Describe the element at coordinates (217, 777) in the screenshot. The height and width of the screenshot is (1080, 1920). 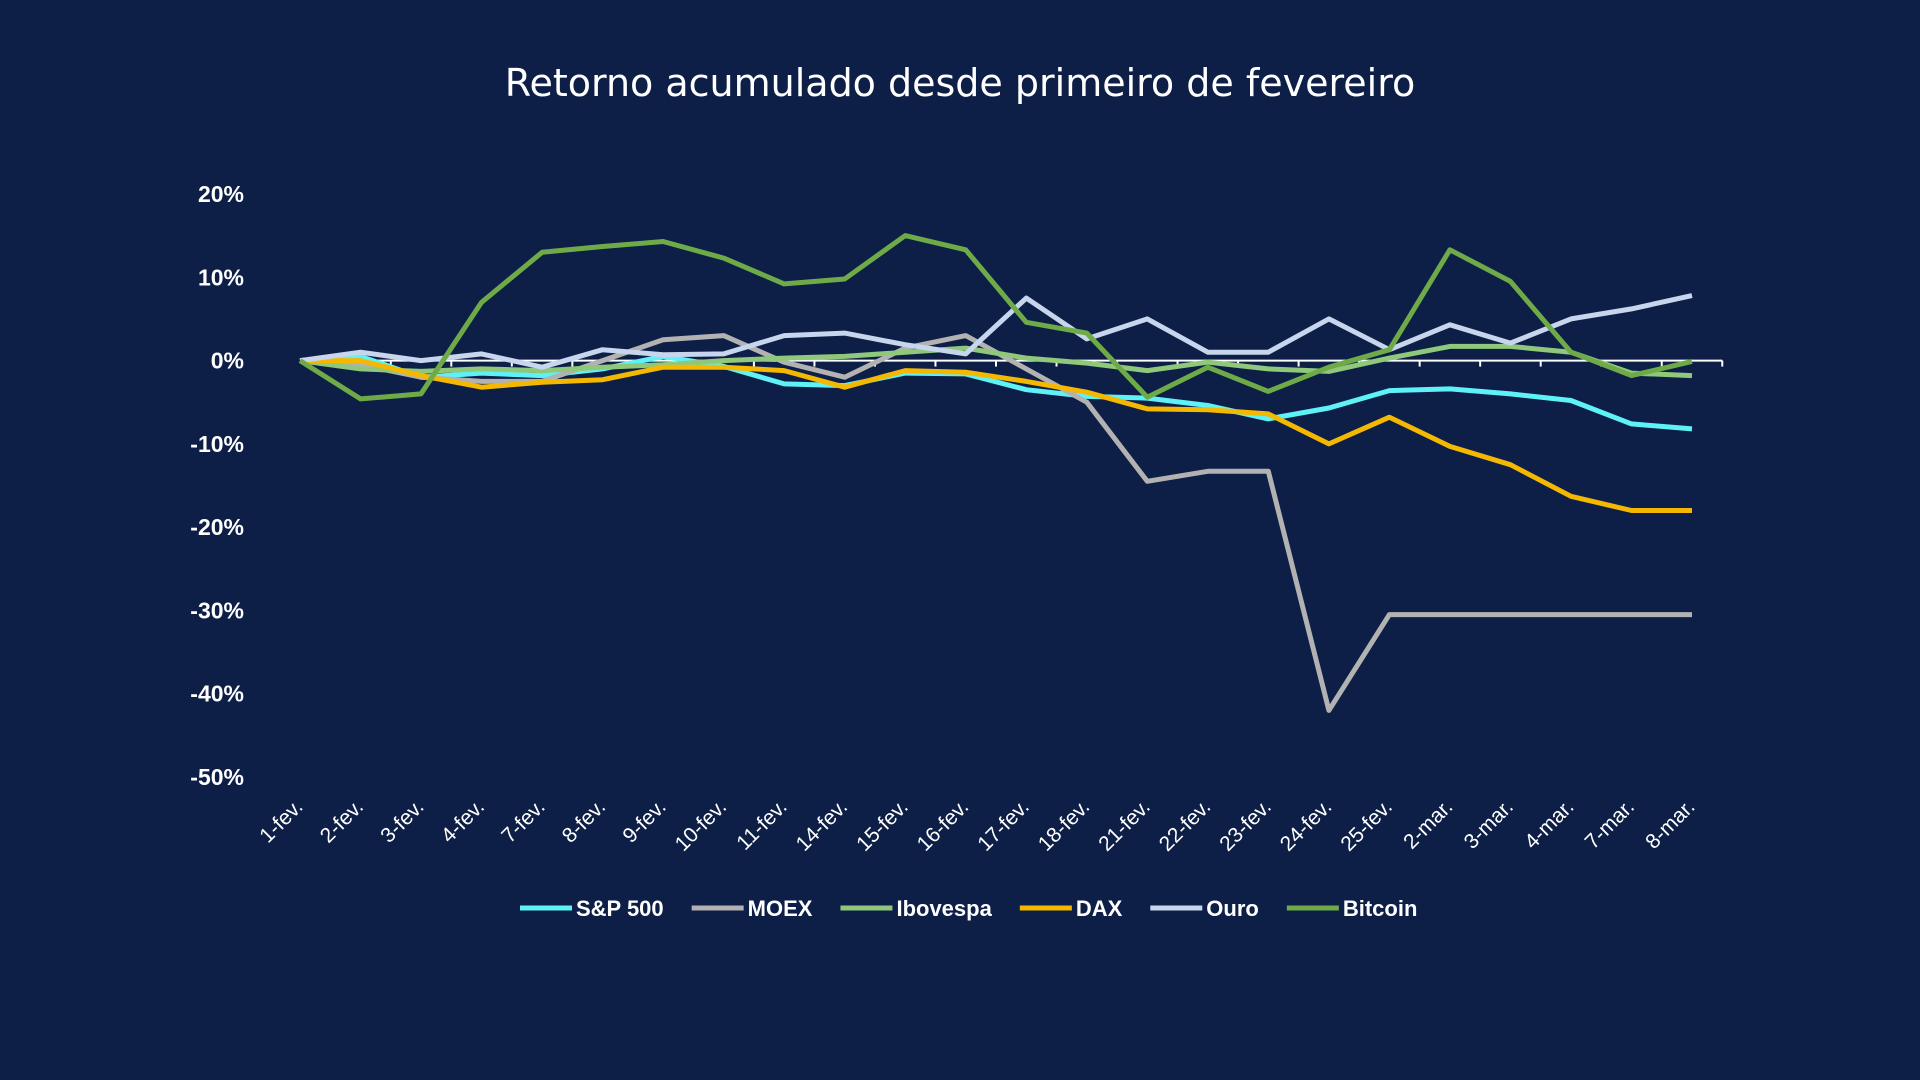
I see `y-tick-label: -50%` at that location.